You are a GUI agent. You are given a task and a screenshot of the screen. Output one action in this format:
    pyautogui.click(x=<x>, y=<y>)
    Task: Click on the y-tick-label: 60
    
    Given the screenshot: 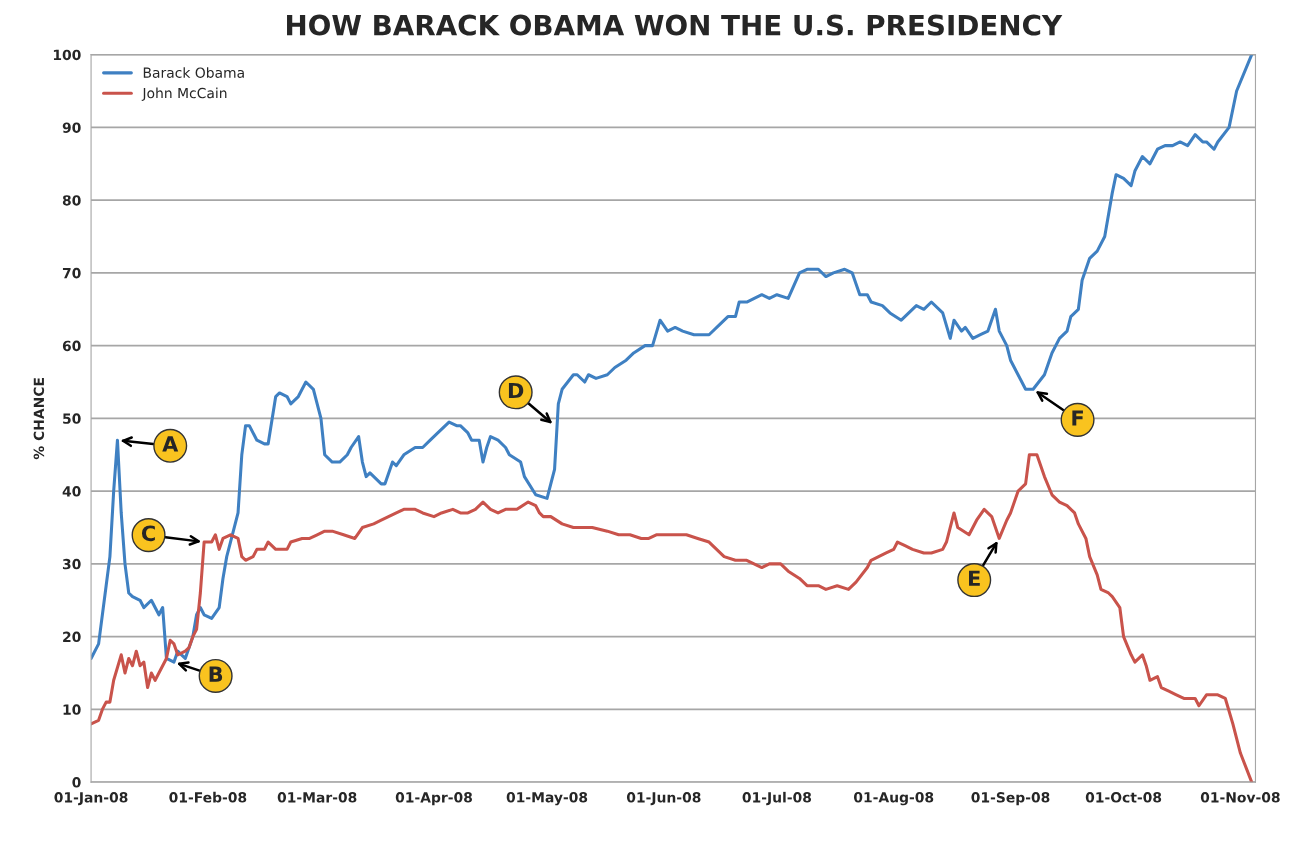 What is the action you would take?
    pyautogui.click(x=71, y=346)
    